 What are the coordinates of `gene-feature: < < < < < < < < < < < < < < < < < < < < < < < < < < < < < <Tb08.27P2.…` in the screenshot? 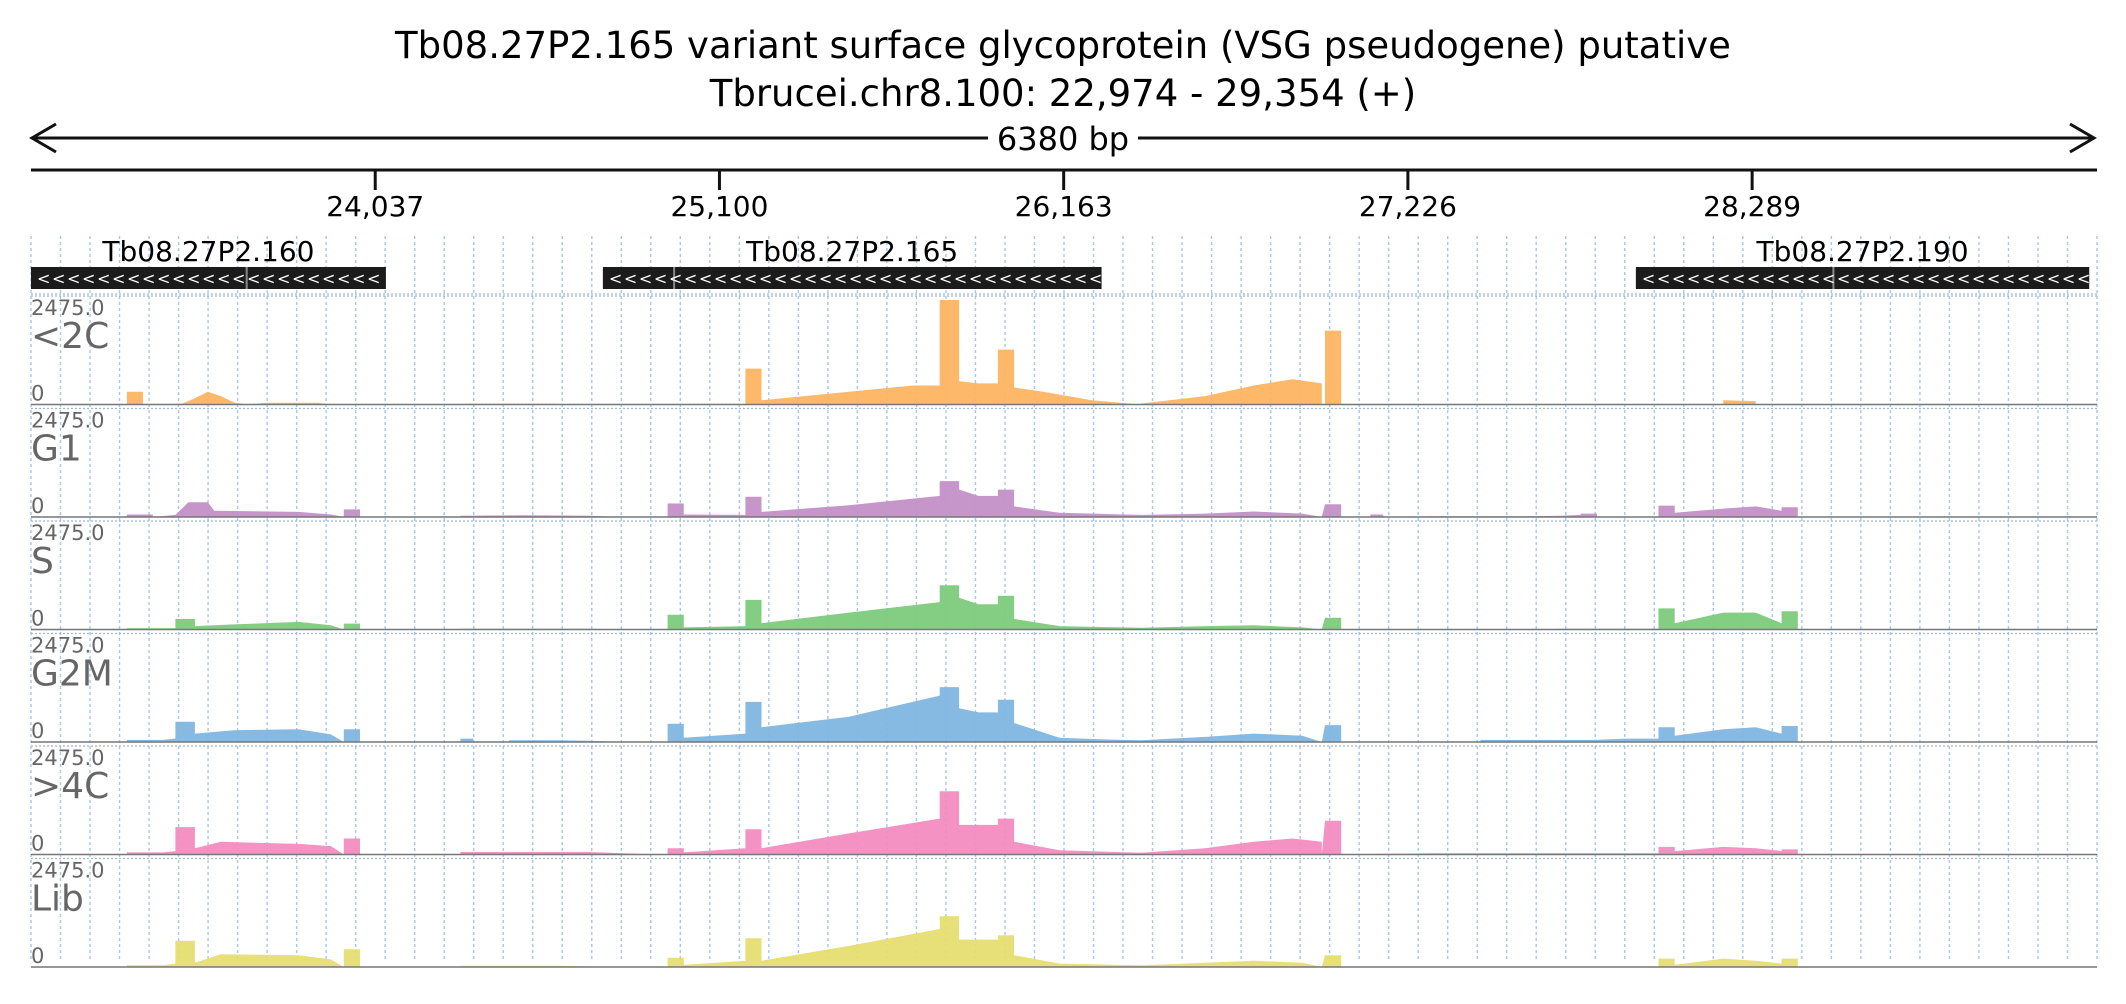 It's located at (1862, 262).